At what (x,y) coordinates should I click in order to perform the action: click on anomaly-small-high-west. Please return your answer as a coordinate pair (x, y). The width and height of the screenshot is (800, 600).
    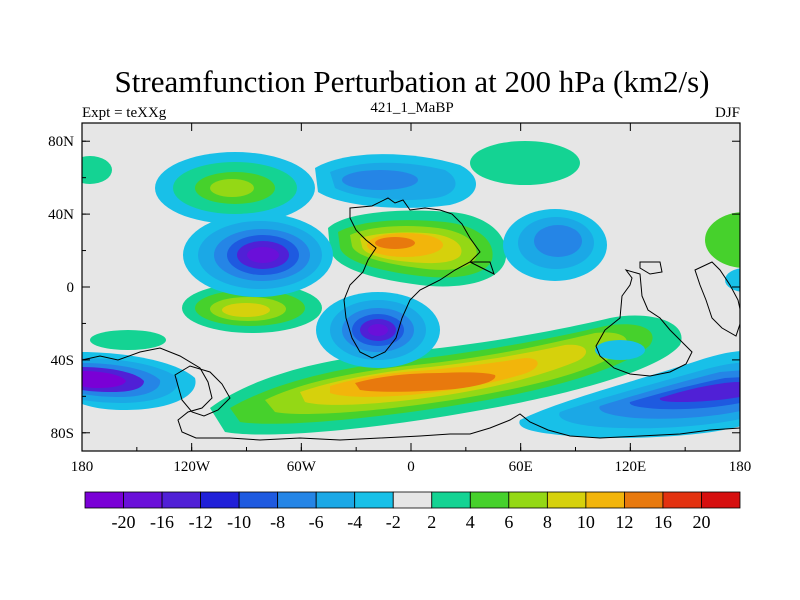
    Looking at the image, I should click on (128, 340).